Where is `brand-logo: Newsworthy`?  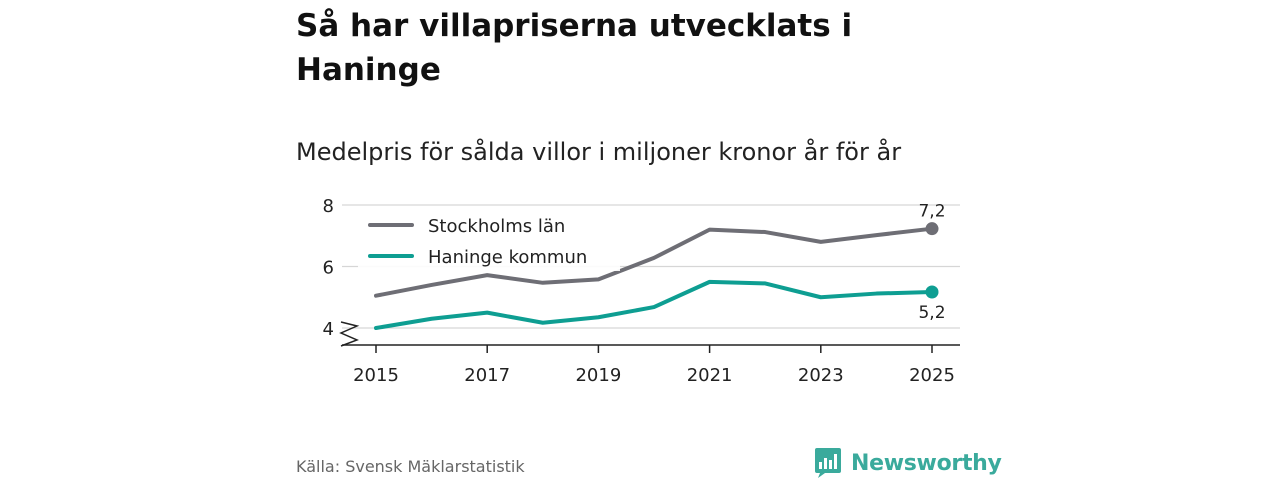
brand-logo: Newsworthy is located at coordinates (908, 463).